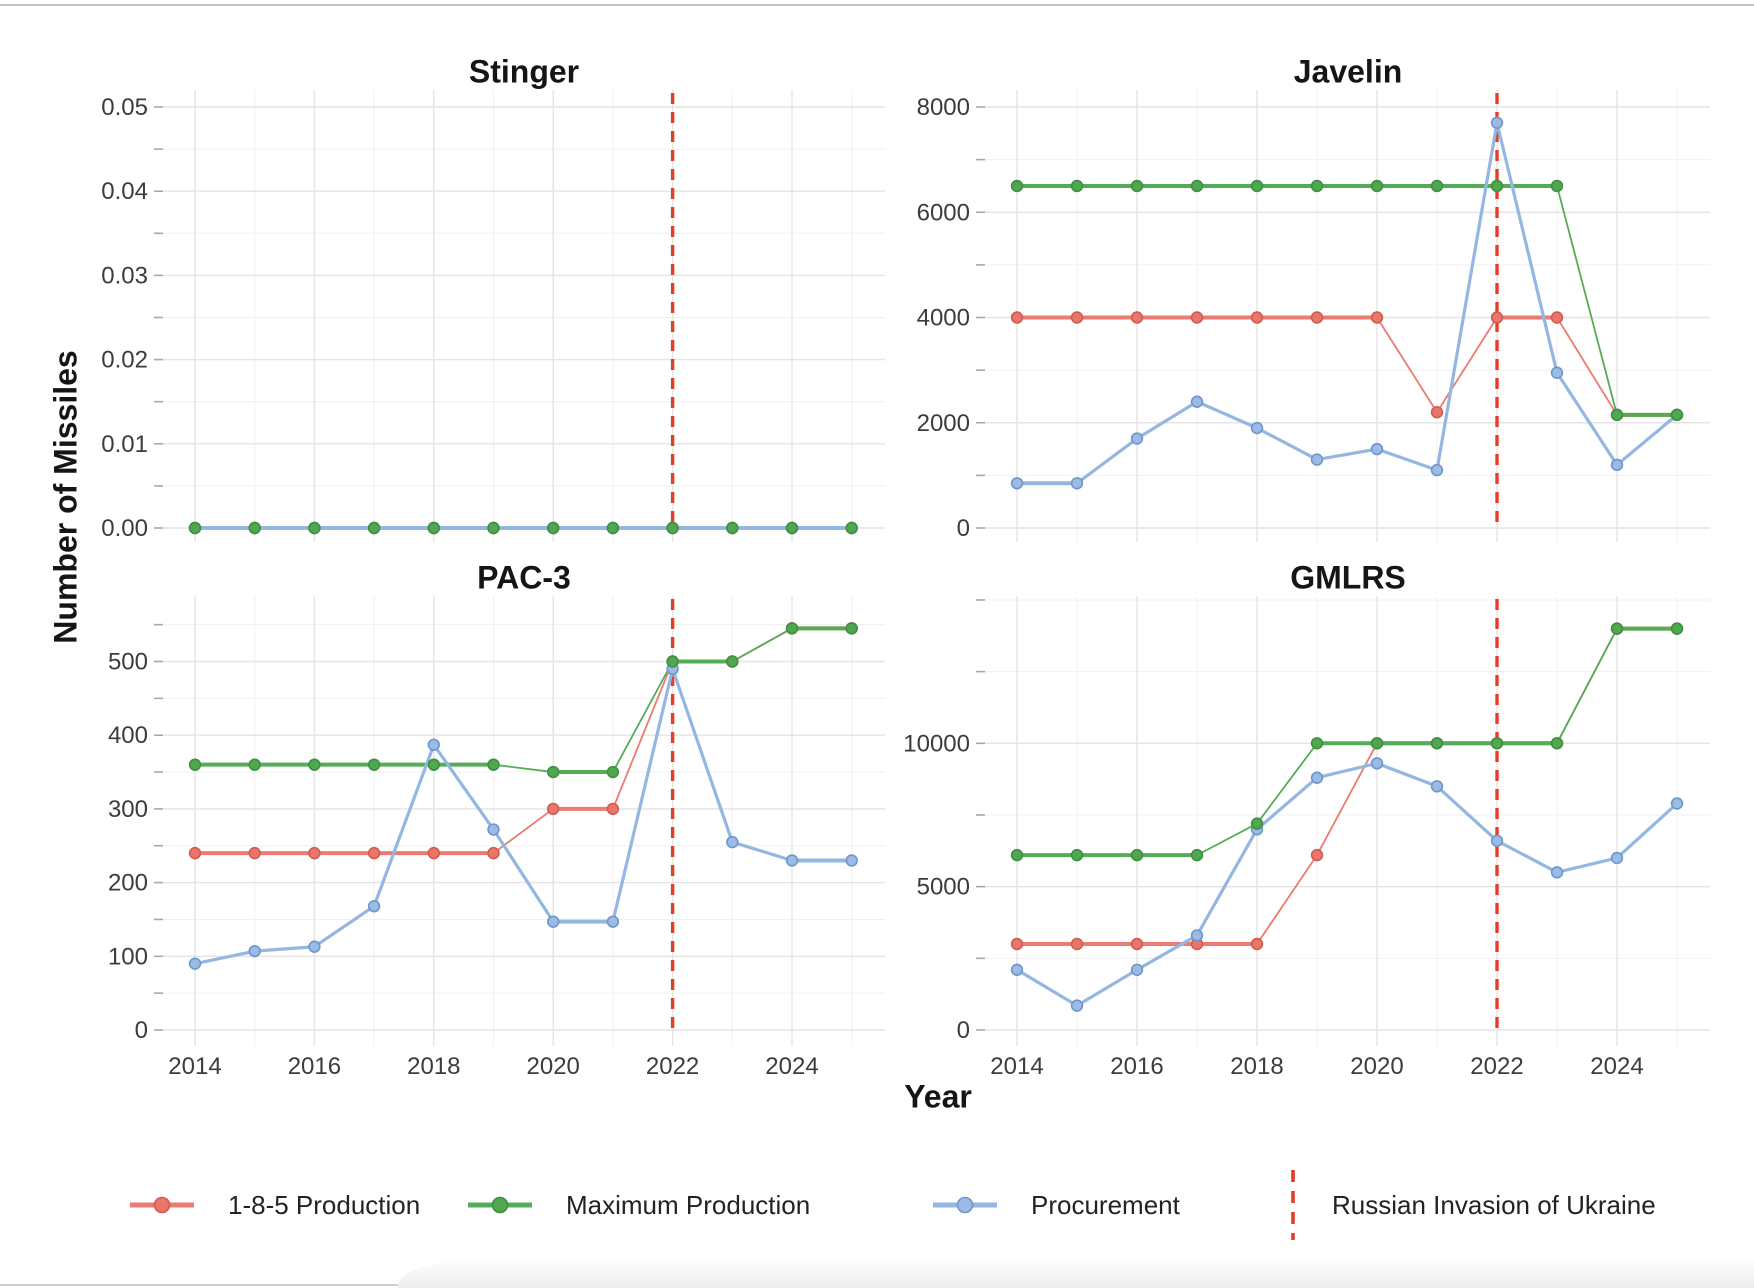  Describe the element at coordinates (965, 1205) in the screenshot. I see `legend-marker-procurement-icon` at that location.